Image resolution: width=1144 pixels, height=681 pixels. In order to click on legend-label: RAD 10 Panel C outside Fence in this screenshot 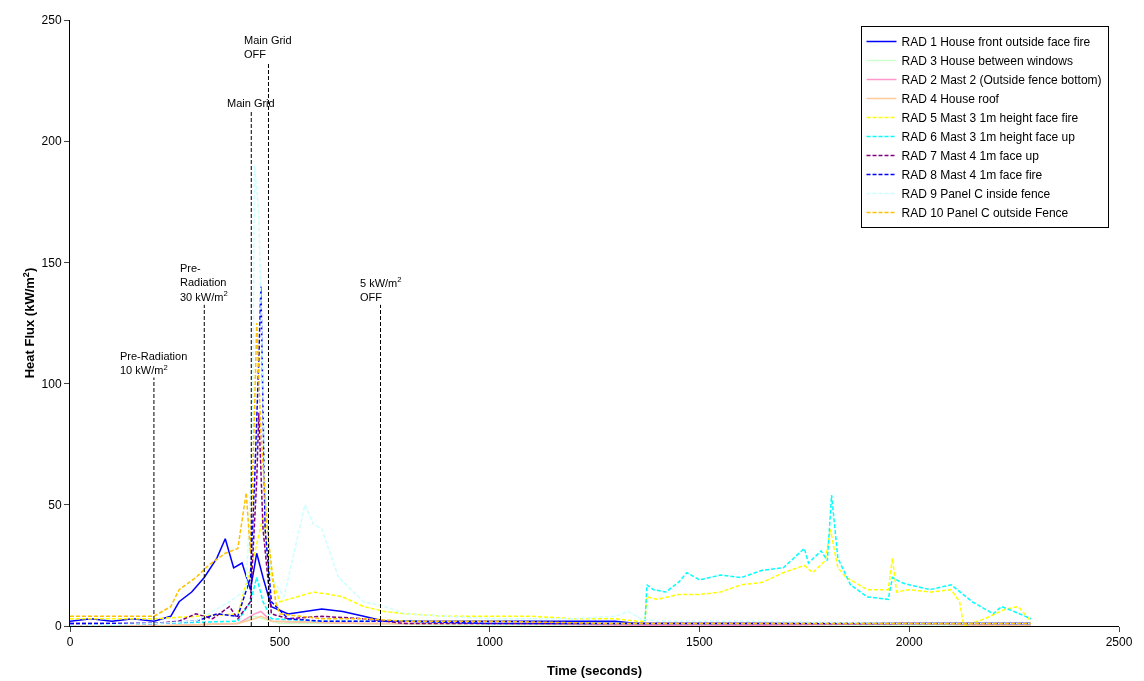, I will do `click(985, 213)`.